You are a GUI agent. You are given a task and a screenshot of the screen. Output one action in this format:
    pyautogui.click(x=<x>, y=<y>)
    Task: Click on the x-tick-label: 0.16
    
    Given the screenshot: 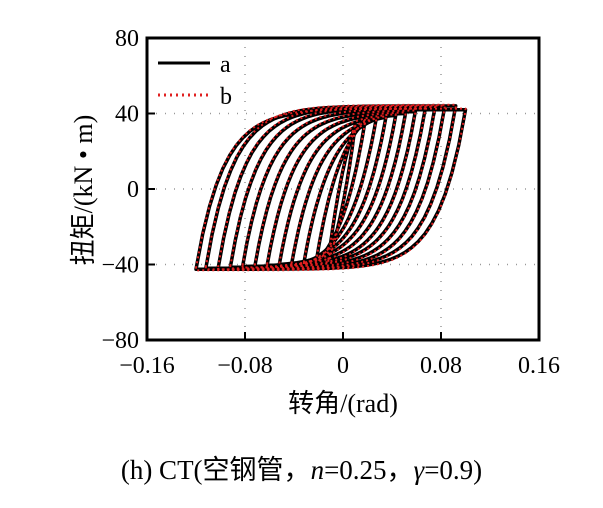 What is the action you would take?
    pyautogui.click(x=539, y=366)
    